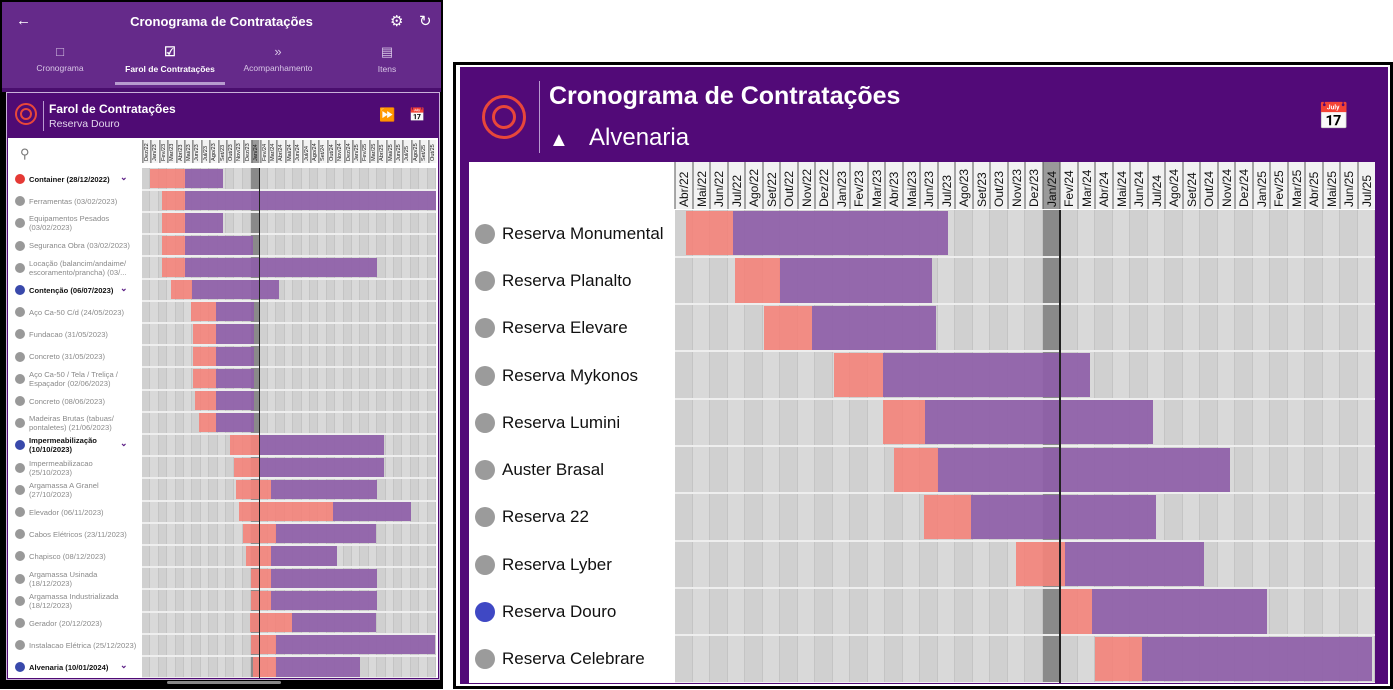 This screenshot has height=690, width=1393. Describe the element at coordinates (224, 682) in the screenshot. I see `home-indicator` at that location.